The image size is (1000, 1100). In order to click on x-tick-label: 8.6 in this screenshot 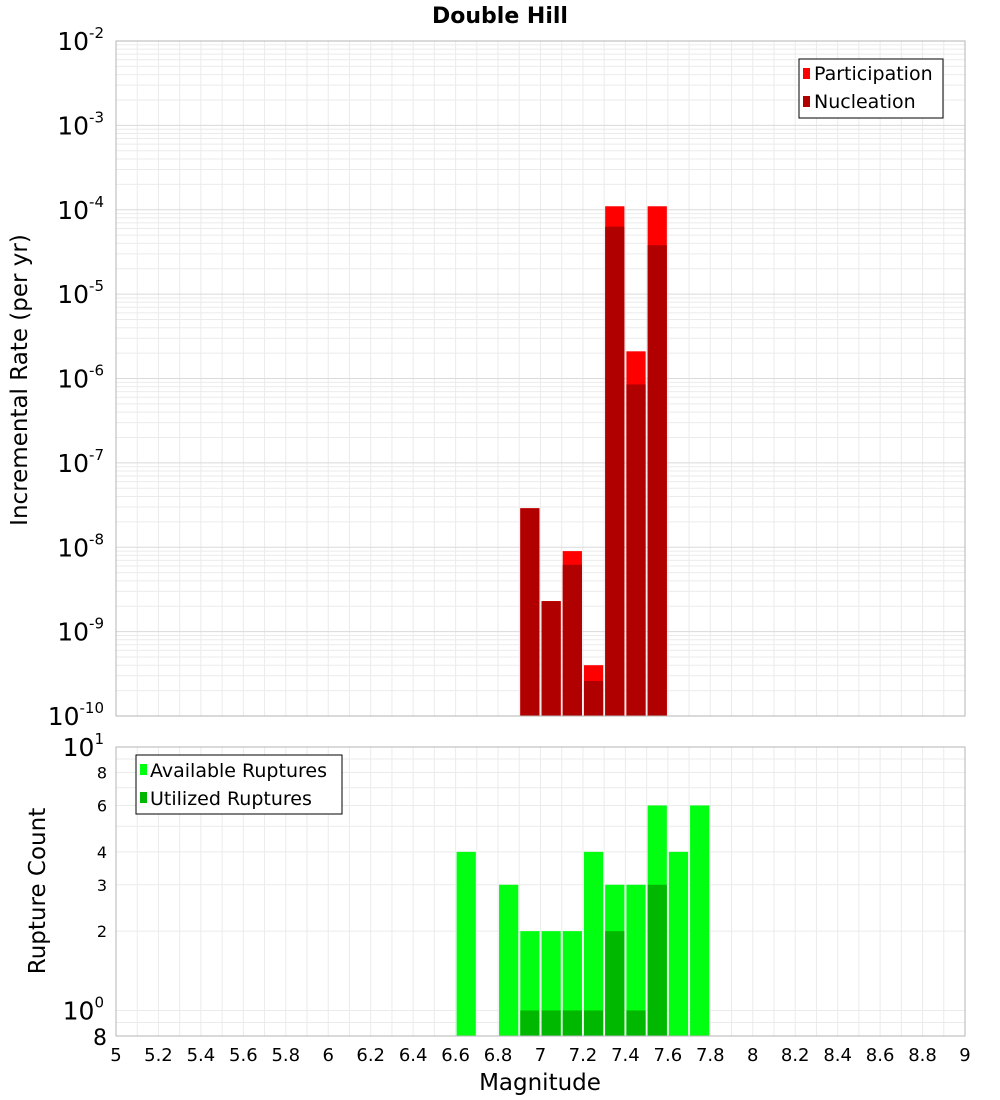, I will do `click(880, 1055)`.